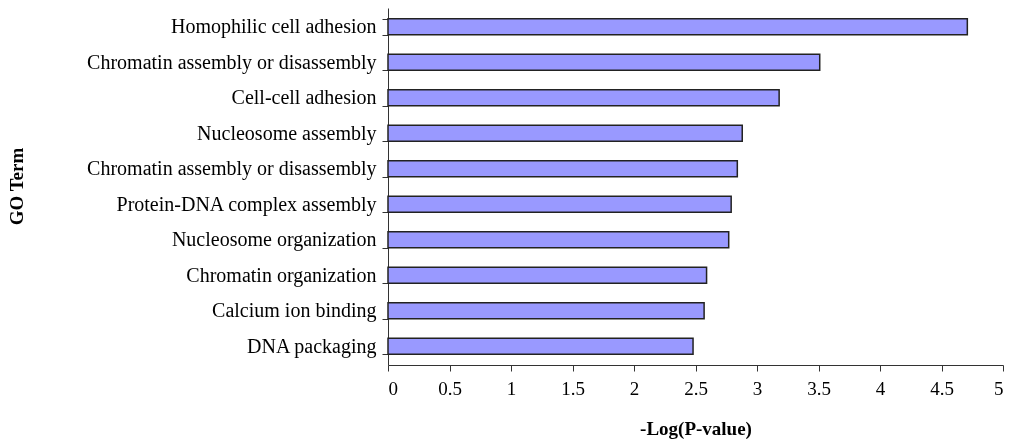  What do you see at coordinates (696, 388) in the screenshot?
I see `x-tick-label: 2.5` at bounding box center [696, 388].